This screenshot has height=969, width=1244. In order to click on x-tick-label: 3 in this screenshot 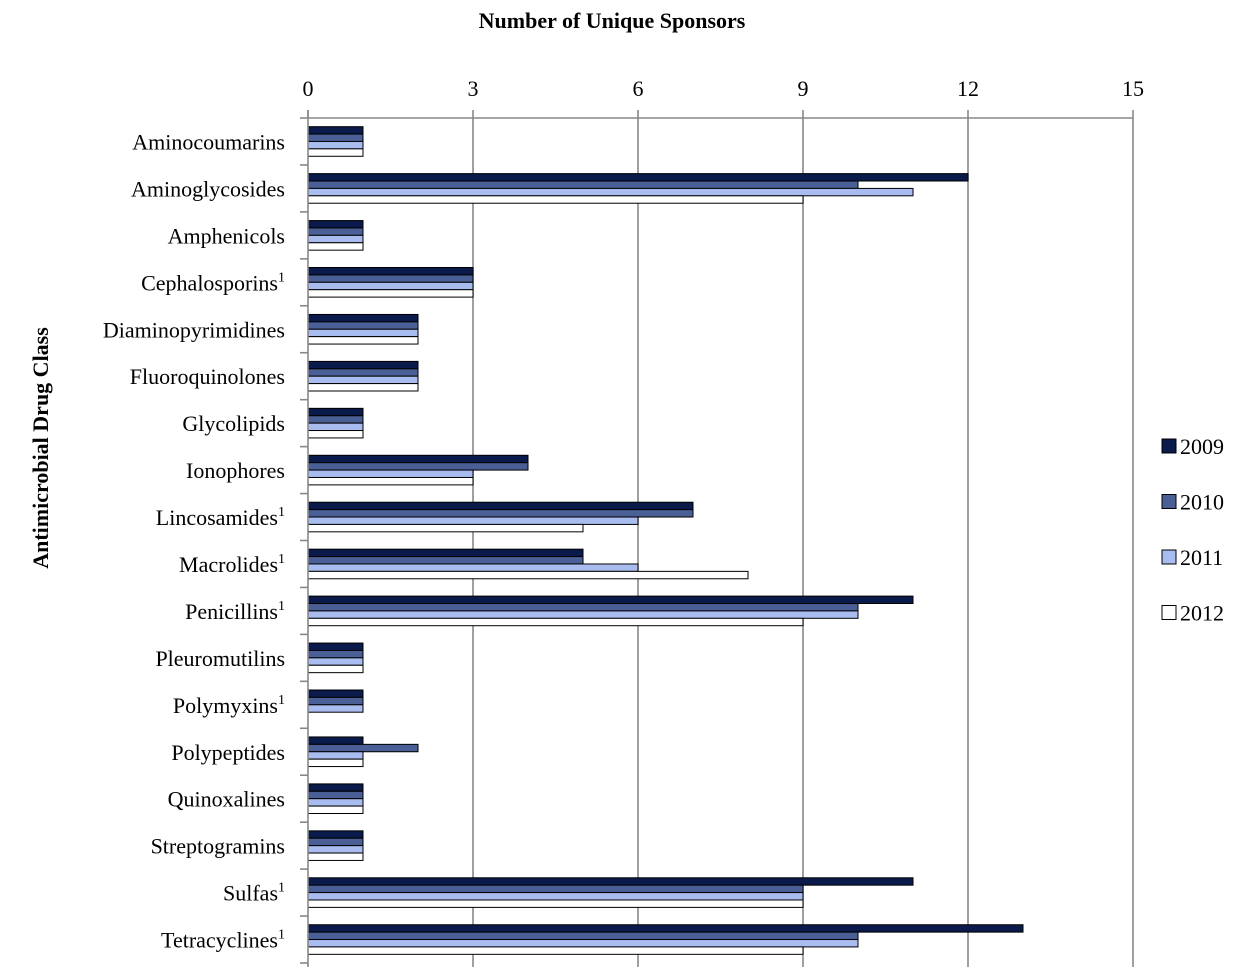, I will do `click(473, 88)`.